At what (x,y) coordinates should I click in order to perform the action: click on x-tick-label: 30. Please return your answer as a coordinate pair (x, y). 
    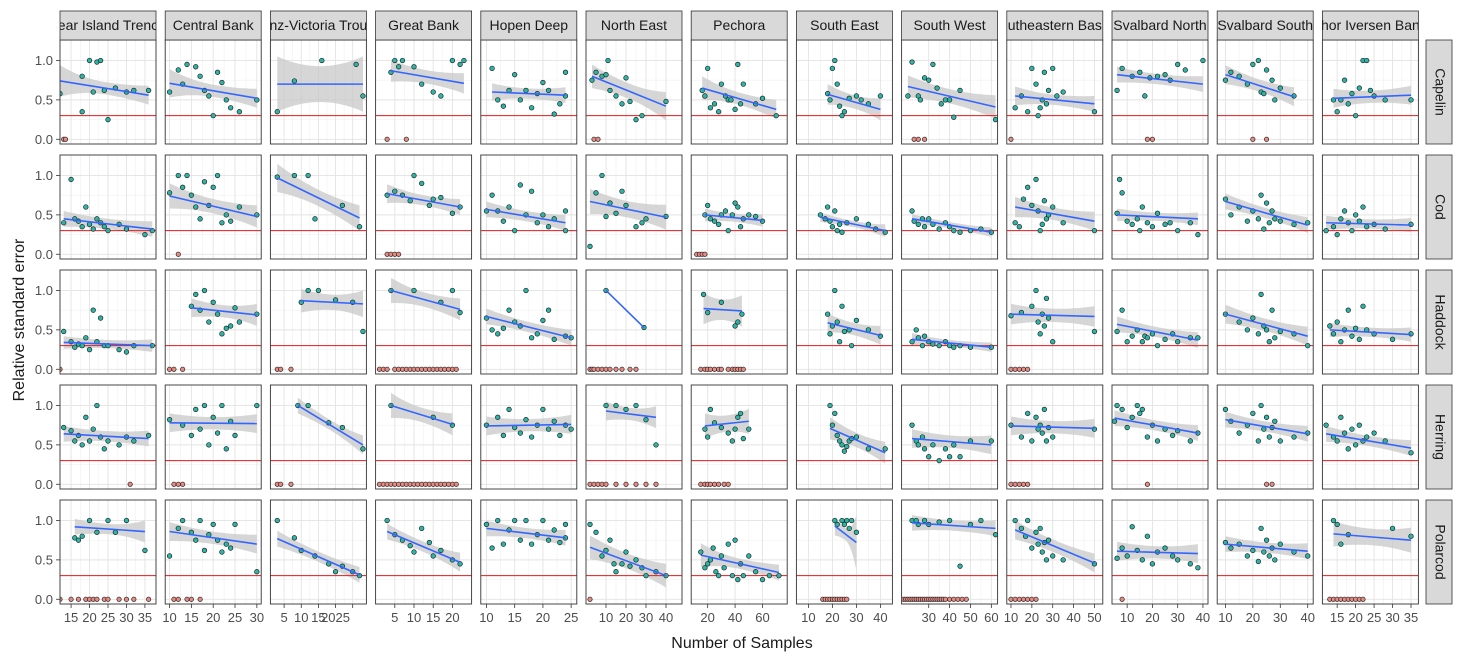
    Looking at the image, I should click on (928, 617).